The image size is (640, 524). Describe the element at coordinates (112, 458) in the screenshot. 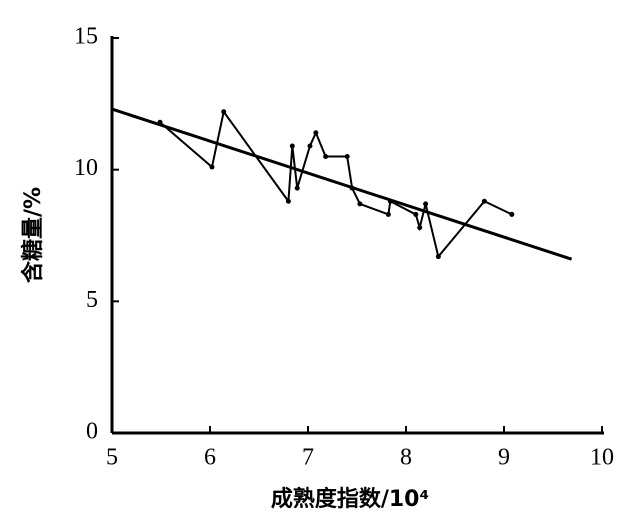

I see `x-tick-label: 5` at that location.